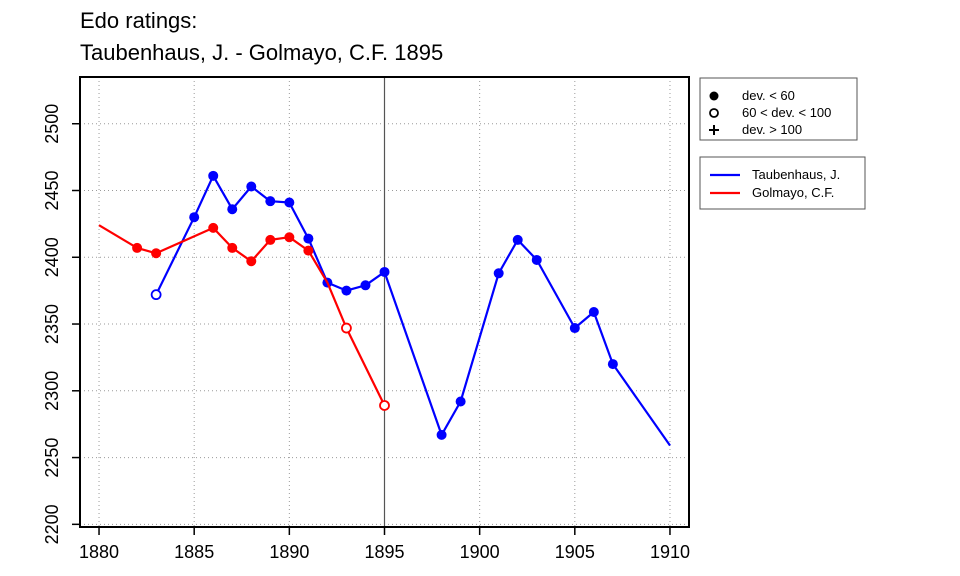 Image resolution: width=960 pixels, height=576 pixels. What do you see at coordinates (793, 192) in the screenshot?
I see `series-legend-label: Golmayo, C.F.` at bounding box center [793, 192].